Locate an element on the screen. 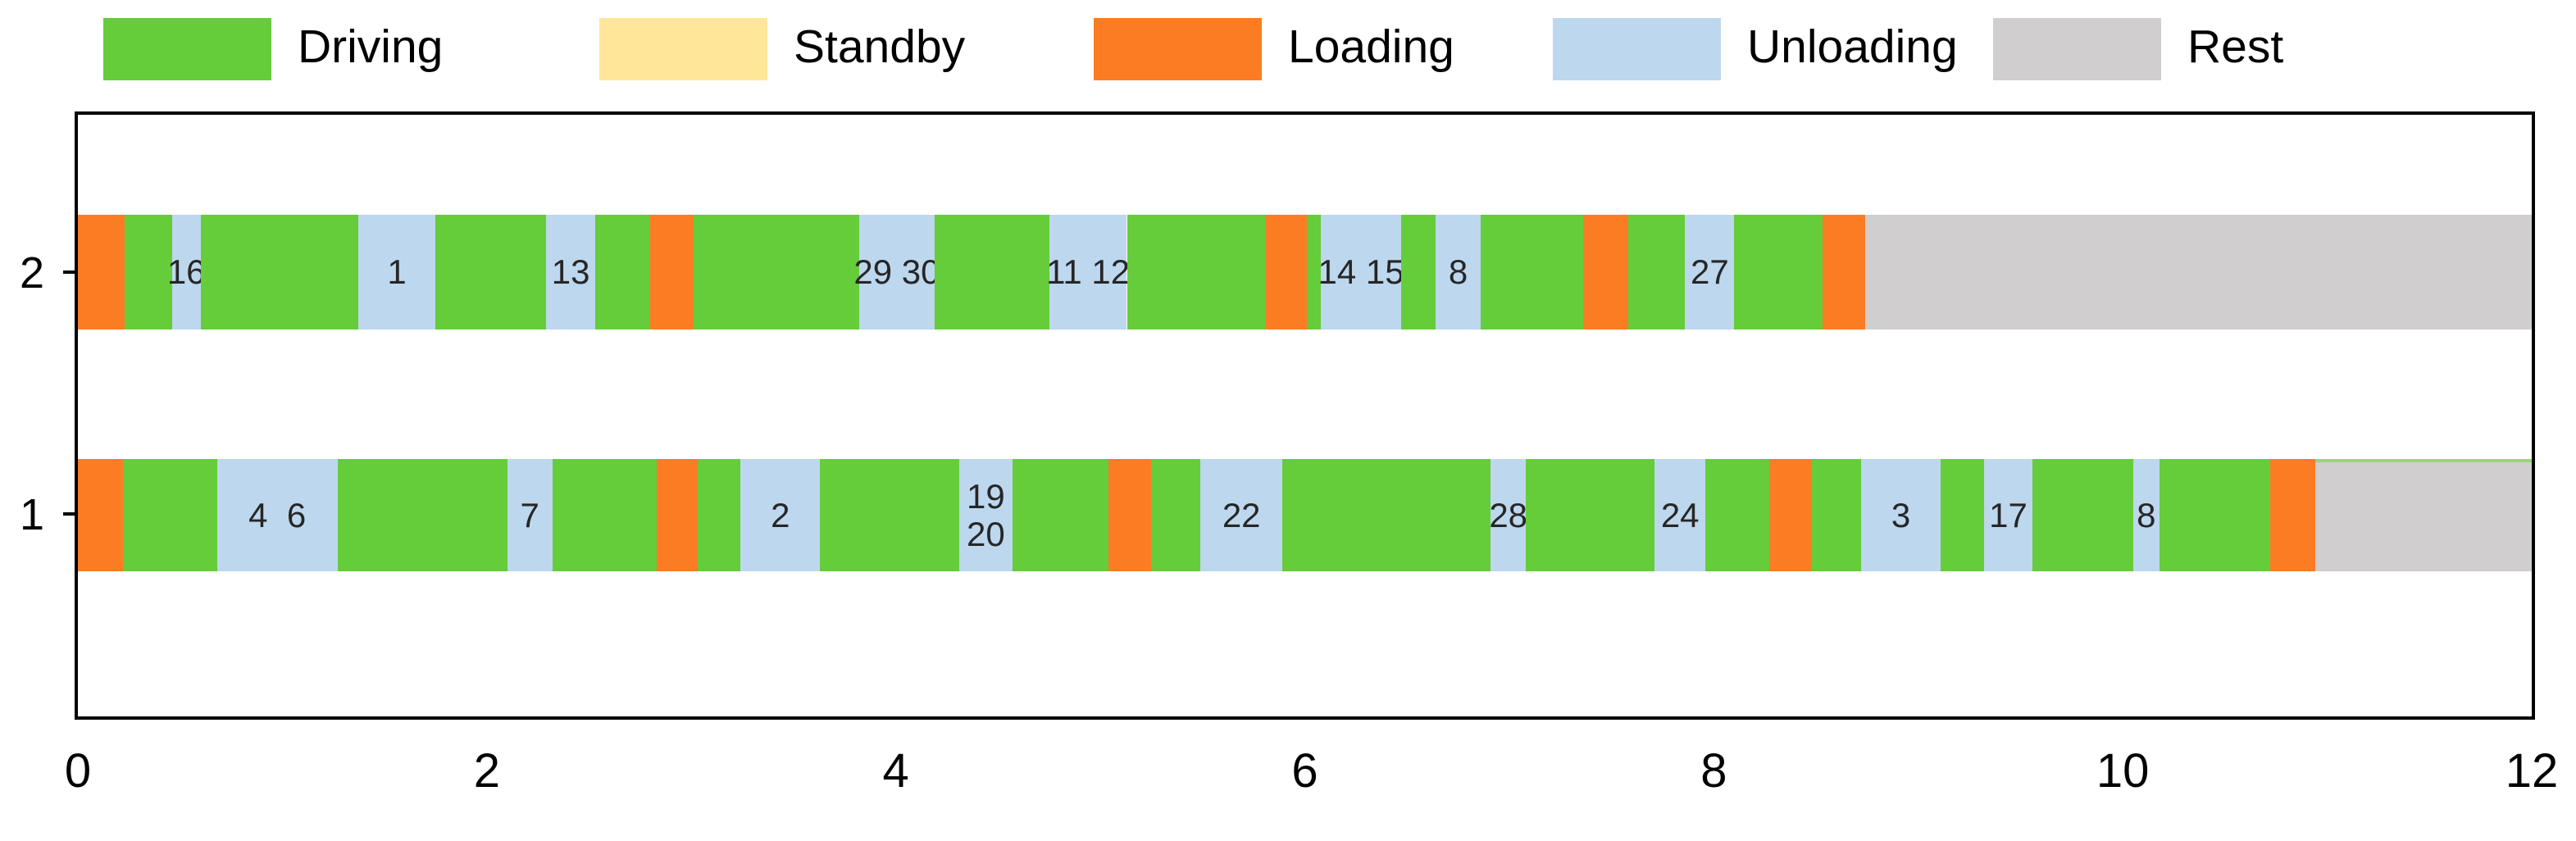 This screenshot has width=2576, height=841. x-tick-label: 0 is located at coordinates (78, 771).